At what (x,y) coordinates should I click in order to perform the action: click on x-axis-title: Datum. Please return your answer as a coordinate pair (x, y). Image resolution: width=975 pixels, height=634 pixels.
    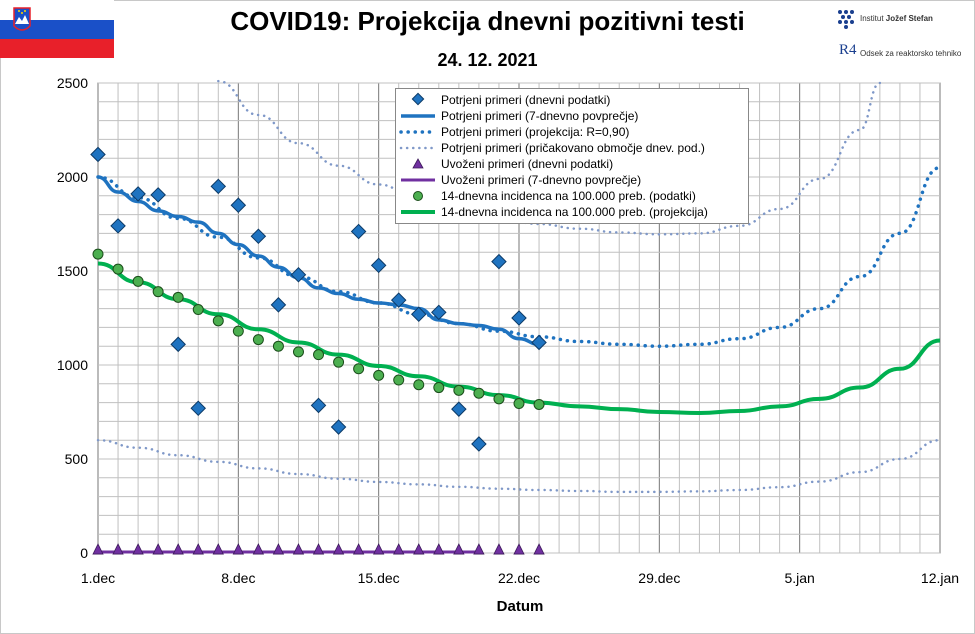
    Looking at the image, I should click on (520, 606).